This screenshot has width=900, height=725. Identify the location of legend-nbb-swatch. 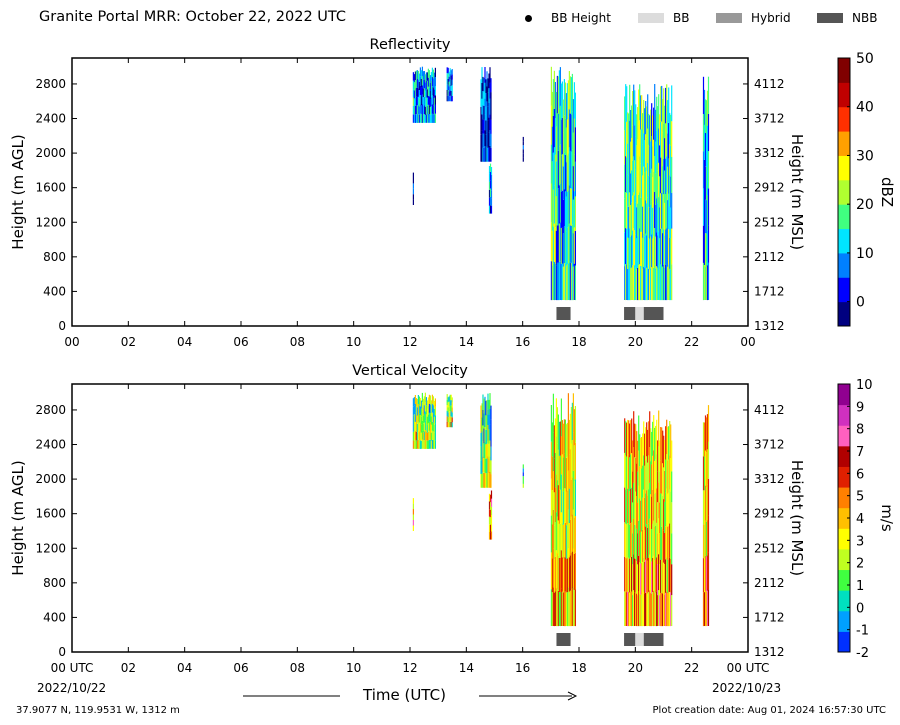
(830, 18).